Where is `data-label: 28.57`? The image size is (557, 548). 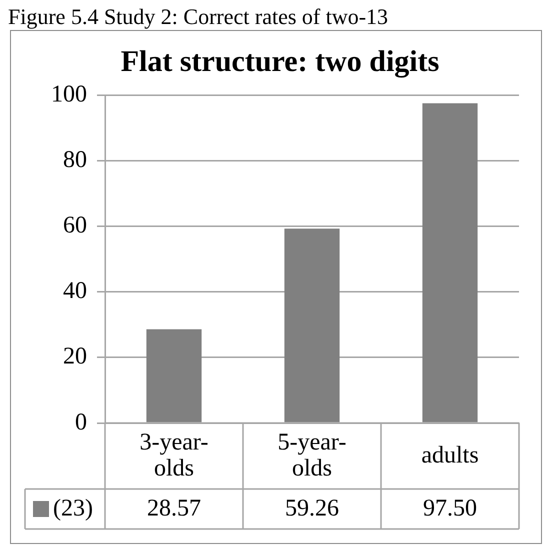
data-label: 28.57 is located at coordinates (174, 508).